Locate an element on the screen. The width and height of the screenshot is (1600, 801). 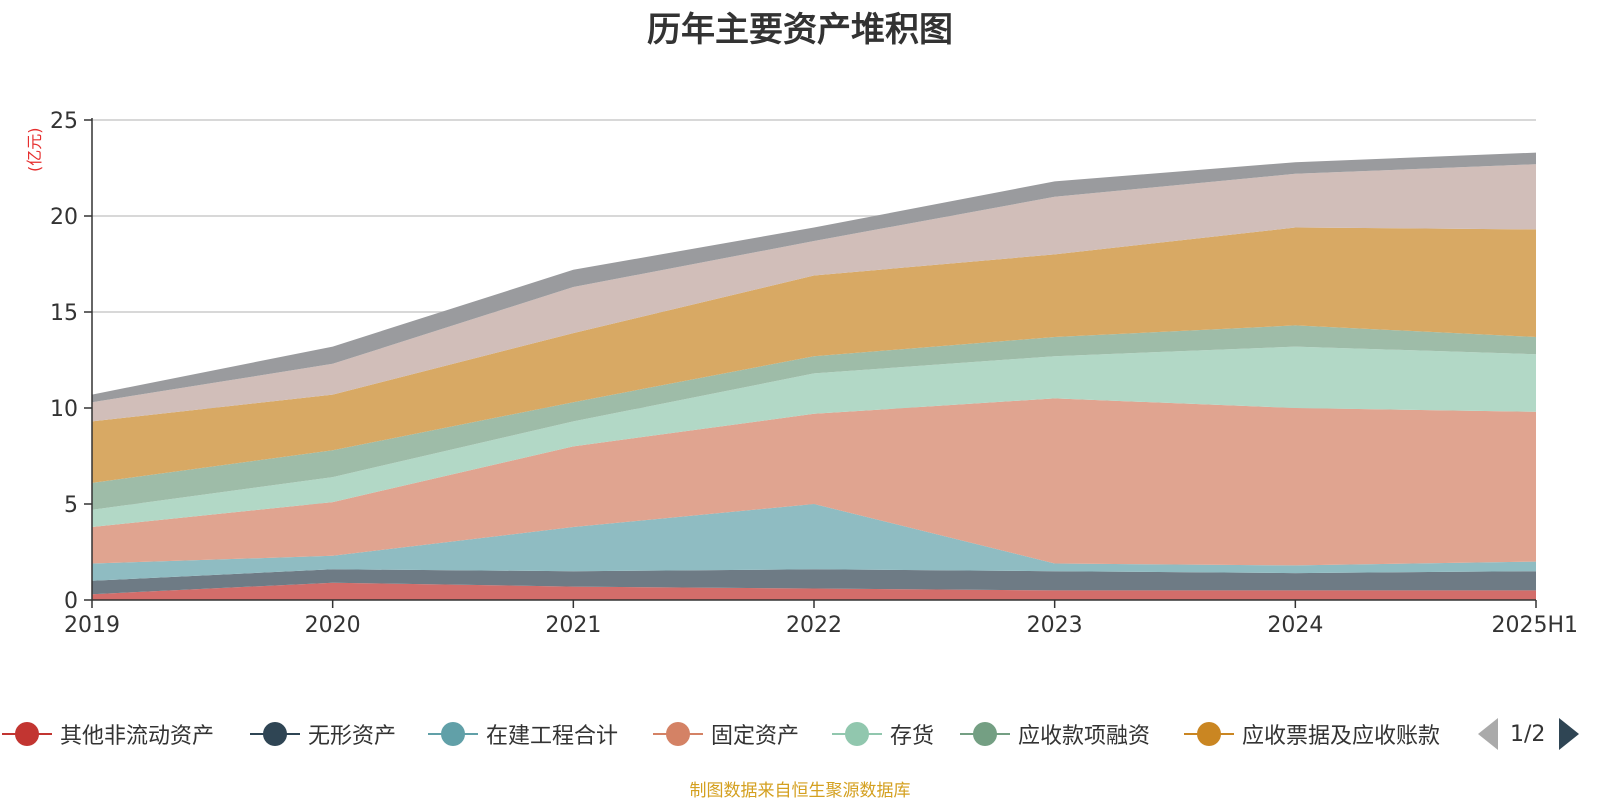
x-tick-label: 2021 is located at coordinates (573, 625).